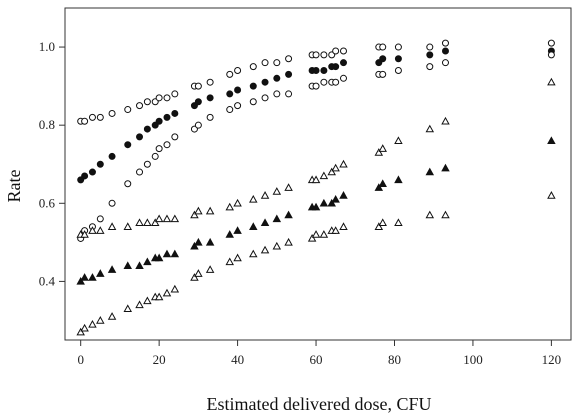  I want to click on x-tick-label: 60, so click(316, 359).